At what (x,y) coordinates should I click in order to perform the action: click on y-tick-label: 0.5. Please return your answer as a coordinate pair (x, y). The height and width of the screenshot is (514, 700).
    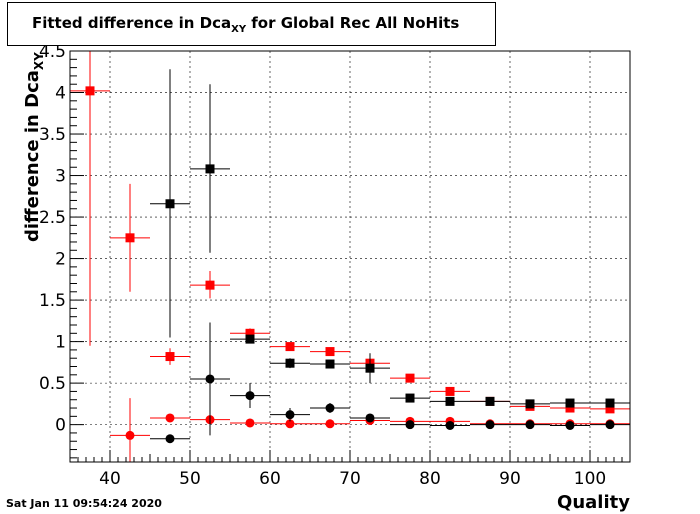
    Looking at the image, I should click on (52, 384).